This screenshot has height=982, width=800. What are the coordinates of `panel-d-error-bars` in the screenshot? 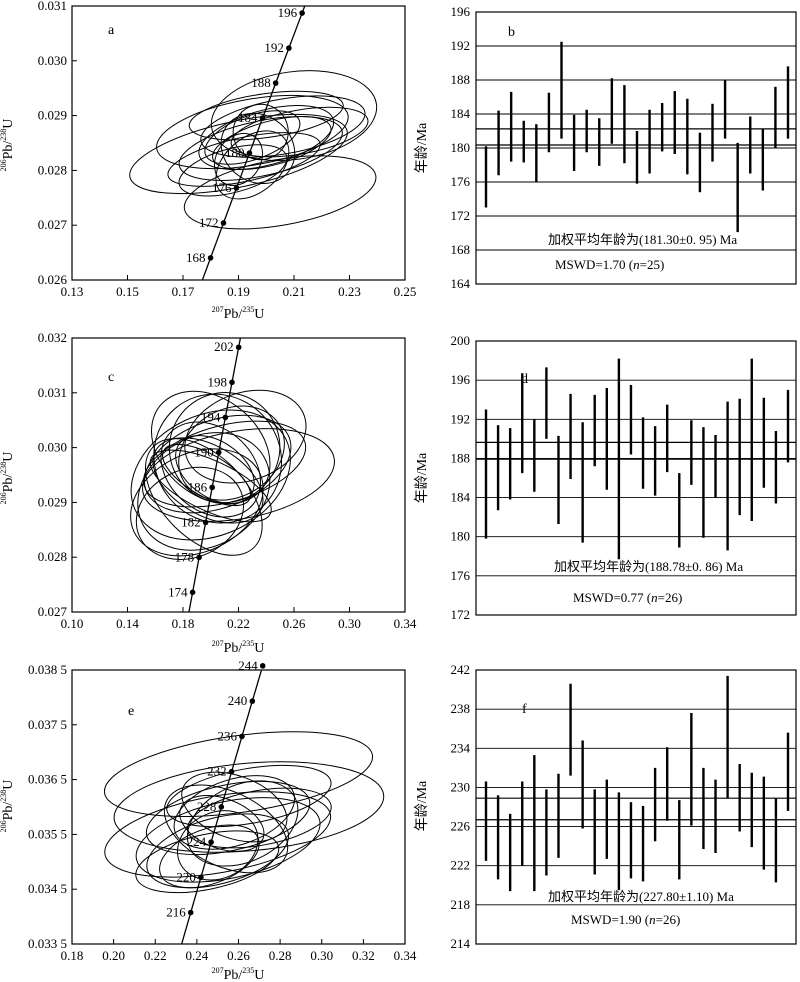 It's located at (637, 459).